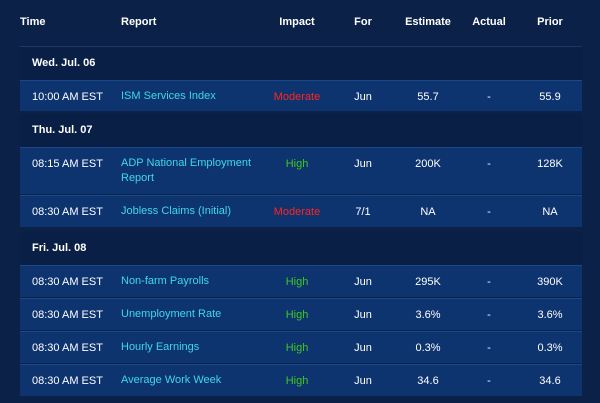 The image size is (600, 403). What do you see at coordinates (64, 63) in the screenshot?
I see `date-group-label: Wed. Jul. 06` at bounding box center [64, 63].